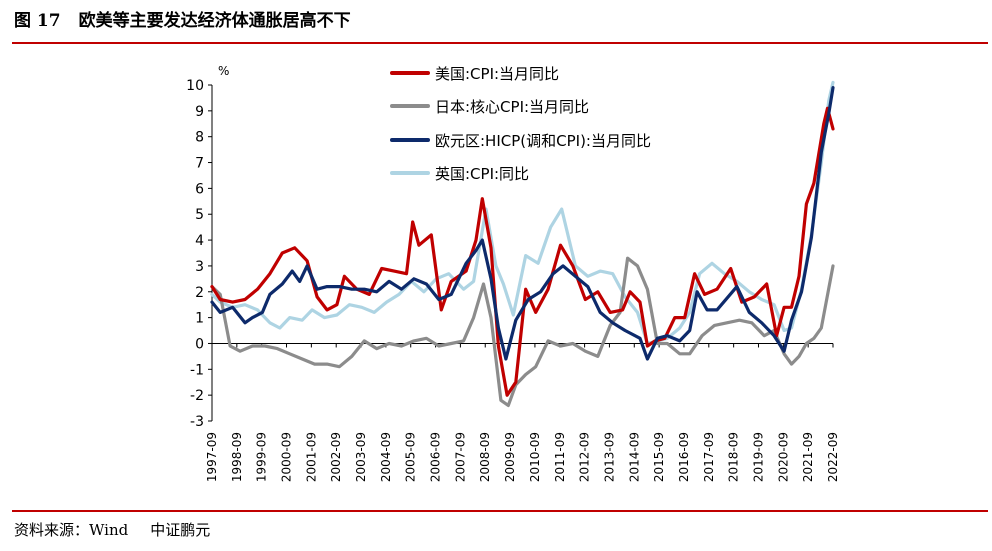  What do you see at coordinates (497, 74) in the screenshot?
I see `legend-label: 美国:CPI:当月同比` at bounding box center [497, 74].